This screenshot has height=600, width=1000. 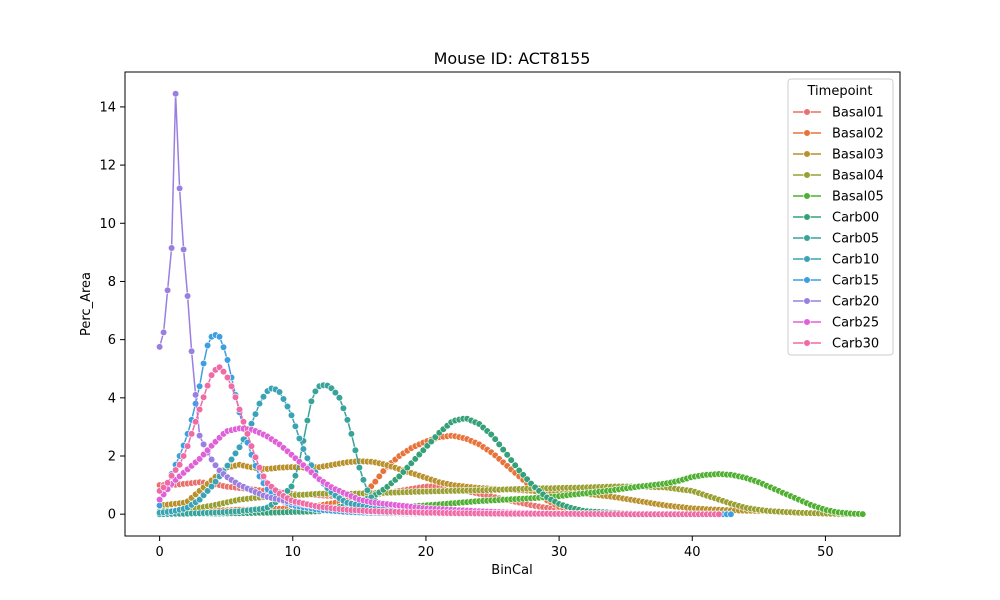 I want to click on legend-marker-basal01, so click(x=807, y=112).